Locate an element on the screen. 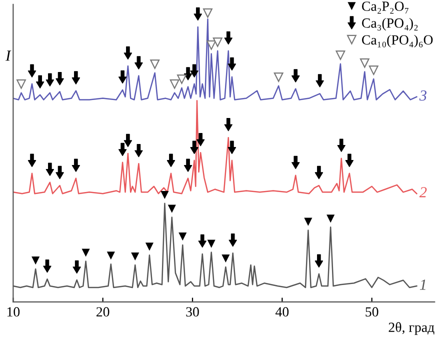  x-axis-title: 2θ, град is located at coordinates (411, 328).